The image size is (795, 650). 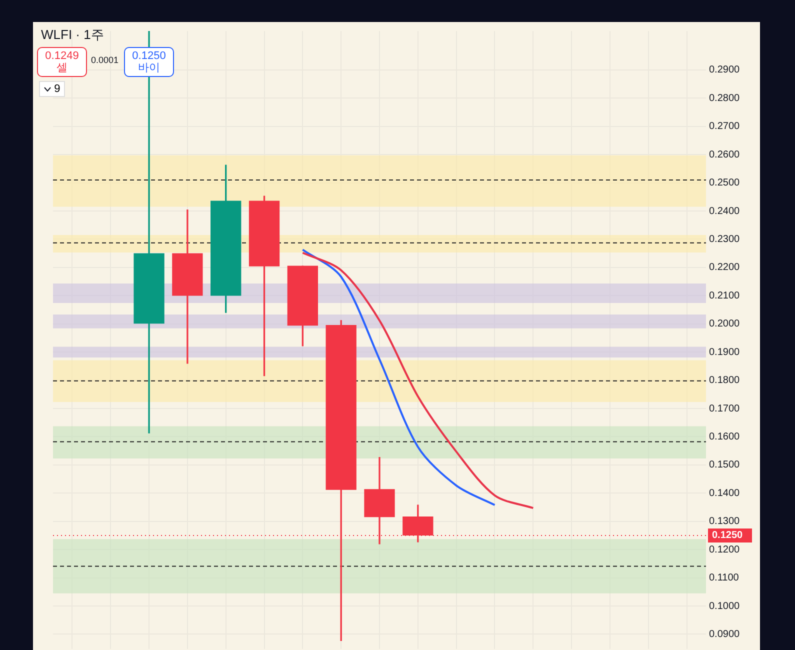 What do you see at coordinates (724, 126) in the screenshot?
I see `y-tick-label: 0.2700` at bounding box center [724, 126].